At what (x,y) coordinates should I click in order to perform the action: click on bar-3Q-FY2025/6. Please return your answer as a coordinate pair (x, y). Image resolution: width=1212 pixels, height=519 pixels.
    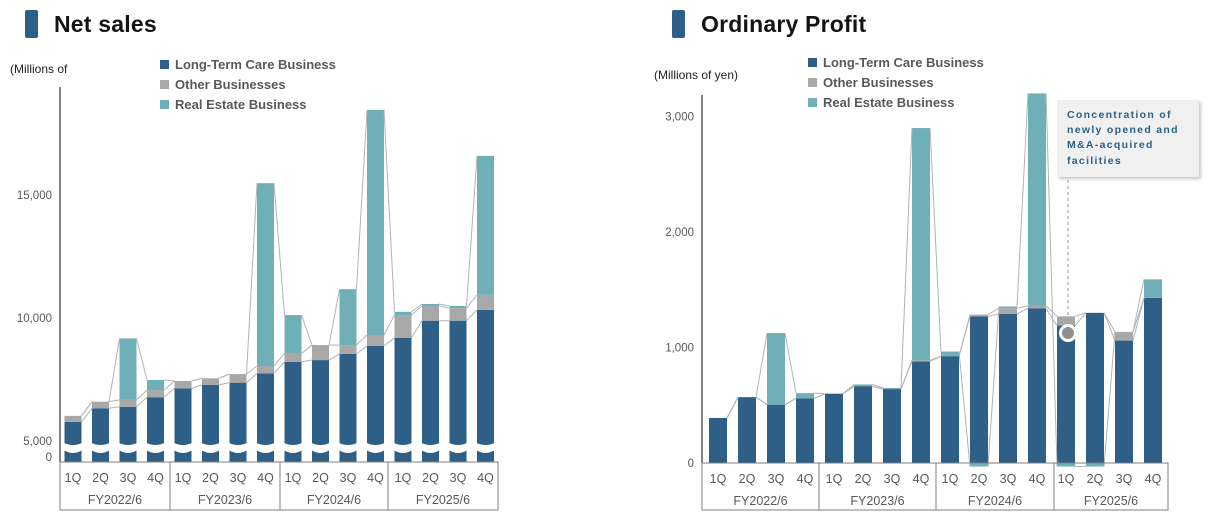
    Looking at the image, I should click on (1124, 397).